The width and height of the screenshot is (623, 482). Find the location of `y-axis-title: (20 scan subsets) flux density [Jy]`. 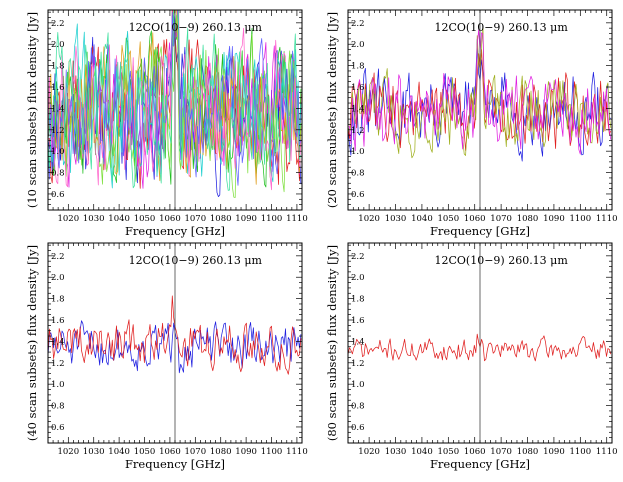

y-axis-title: (20 scan subsets) flux density [Jy] is located at coordinates (332, 110).